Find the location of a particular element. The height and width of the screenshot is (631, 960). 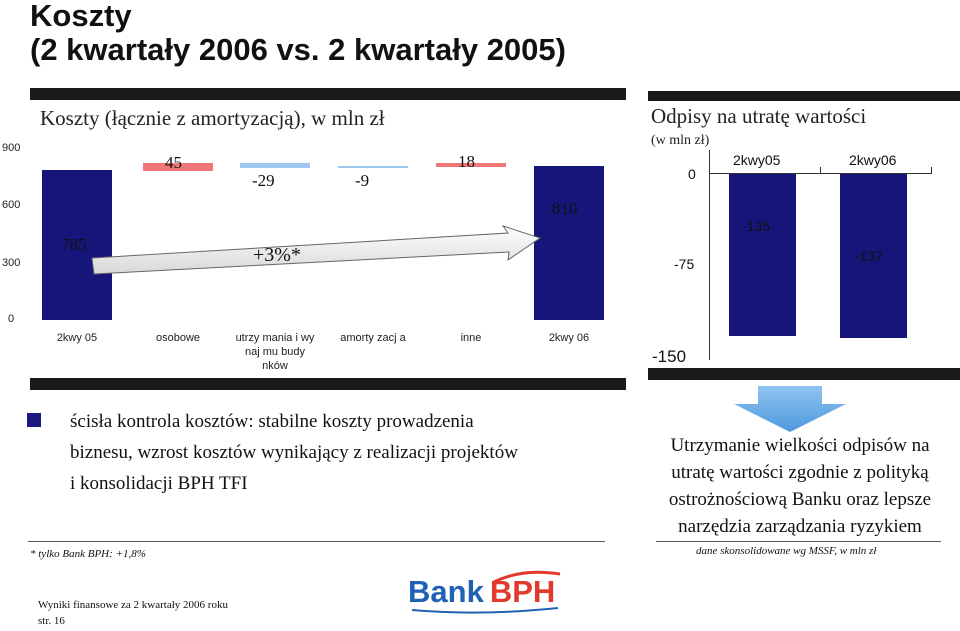

footnote-left: * tylko Bank BPH: +1,8% is located at coordinates (88, 554).